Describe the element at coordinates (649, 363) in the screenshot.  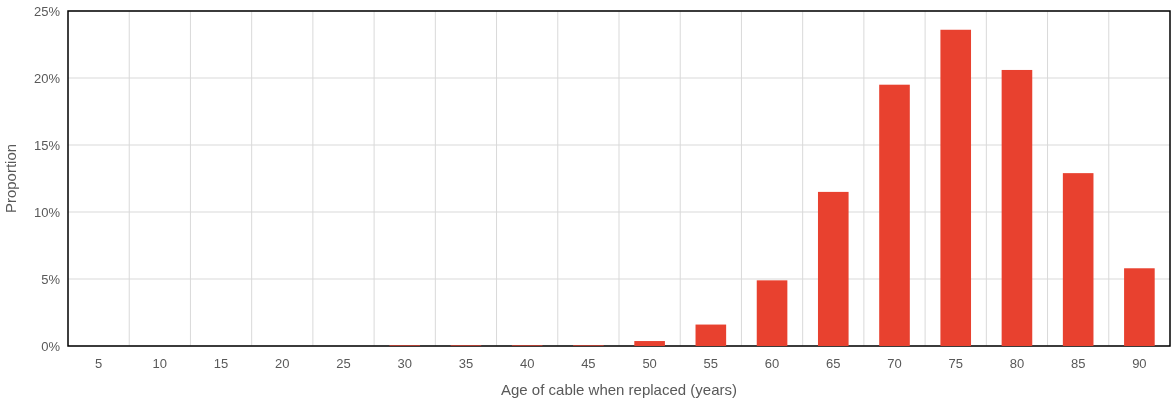
I see `x-tick-label: 50` at that location.